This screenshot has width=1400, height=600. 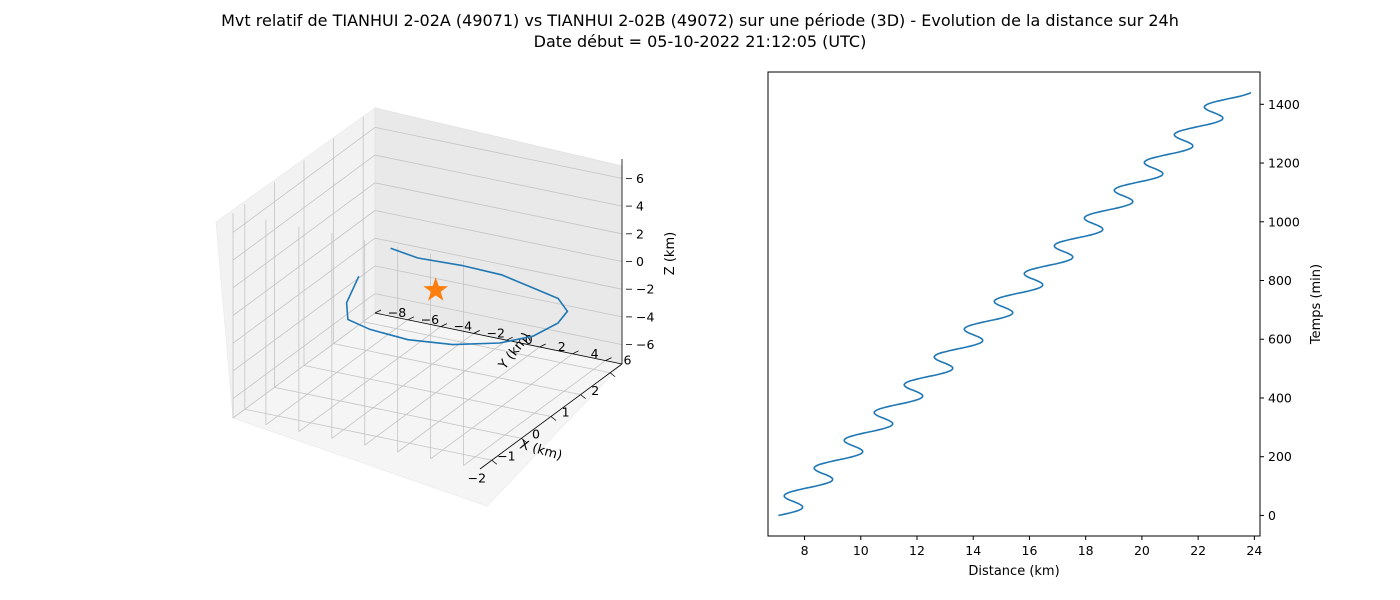 What do you see at coordinates (1280, 280) in the screenshot?
I see `y-tick-label: 800` at bounding box center [1280, 280].